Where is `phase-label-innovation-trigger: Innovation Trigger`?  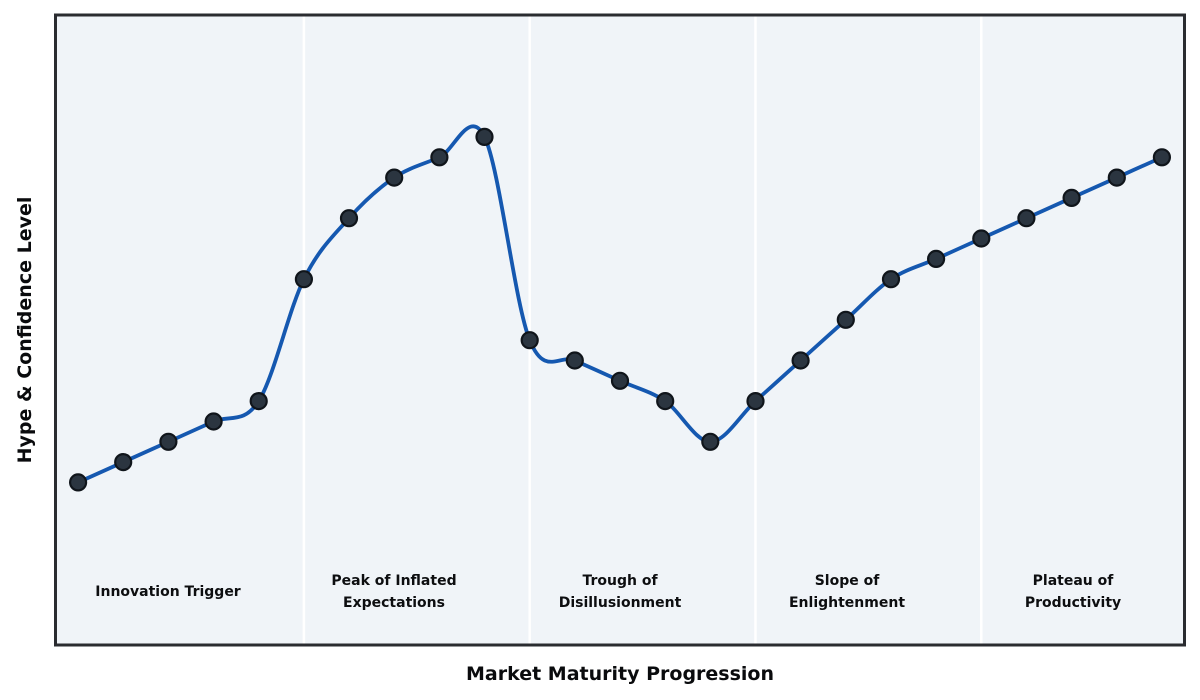
phase-label-innovation-trigger: Innovation Trigger is located at coordinates (168, 592).